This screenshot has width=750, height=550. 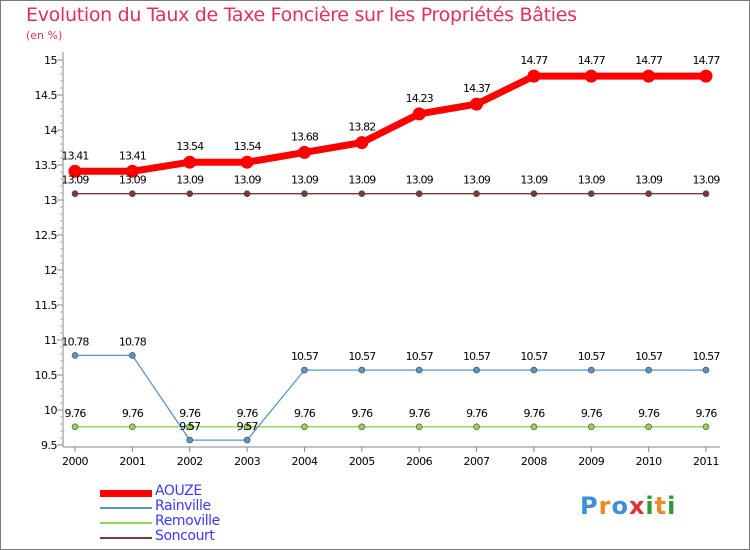 I want to click on legend-item: Soncourt, so click(x=200, y=536).